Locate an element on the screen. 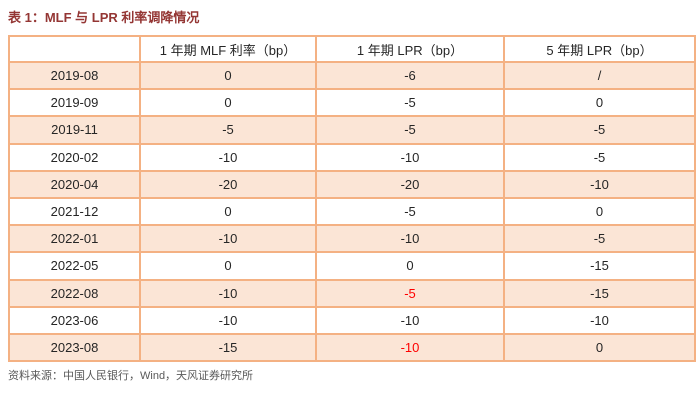  column-header-mlf-1y: 1 年期 MLF 利率（bp） is located at coordinates (228, 49).